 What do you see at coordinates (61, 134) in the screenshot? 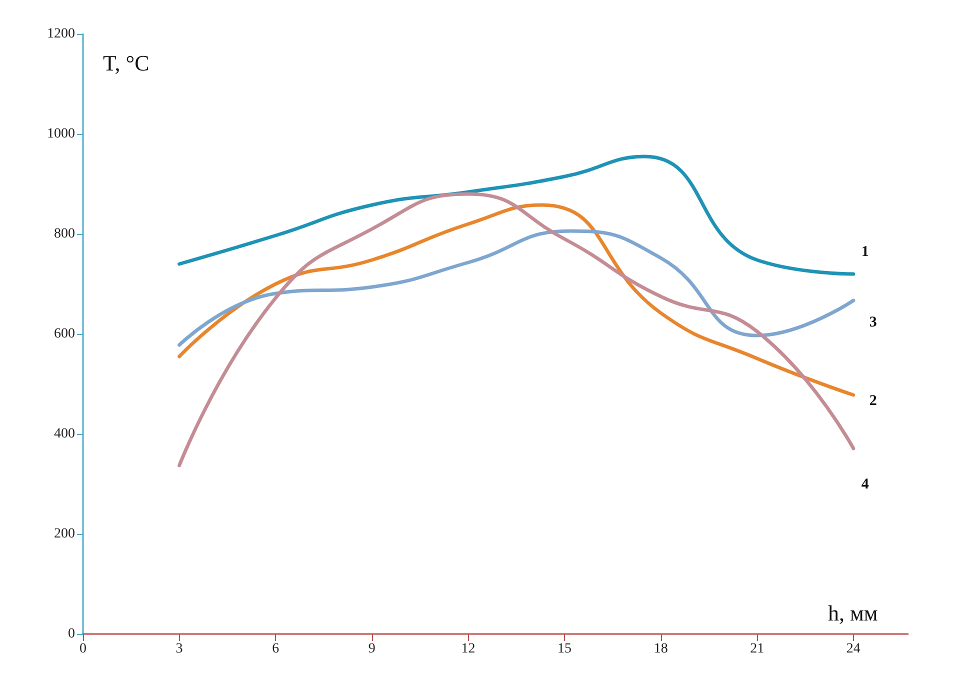
I see `y-tick-label: 1000` at bounding box center [61, 134].